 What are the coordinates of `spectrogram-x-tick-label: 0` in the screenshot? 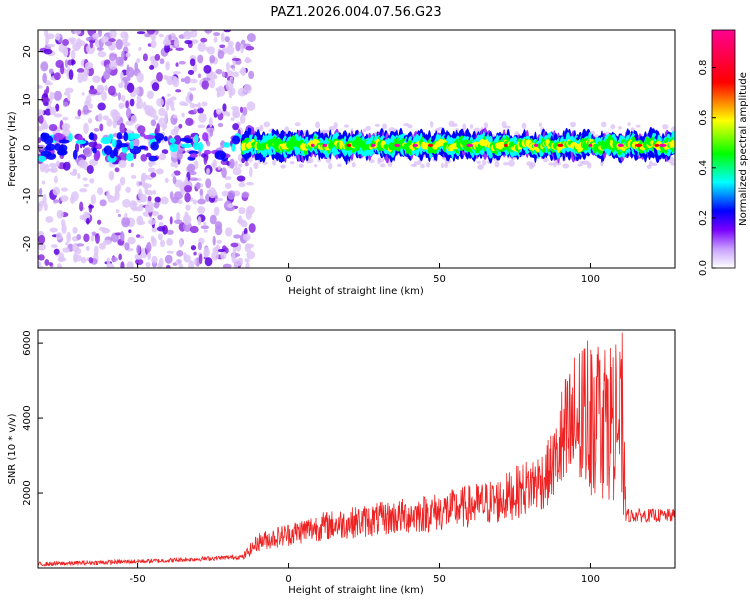 It's located at (288, 279).